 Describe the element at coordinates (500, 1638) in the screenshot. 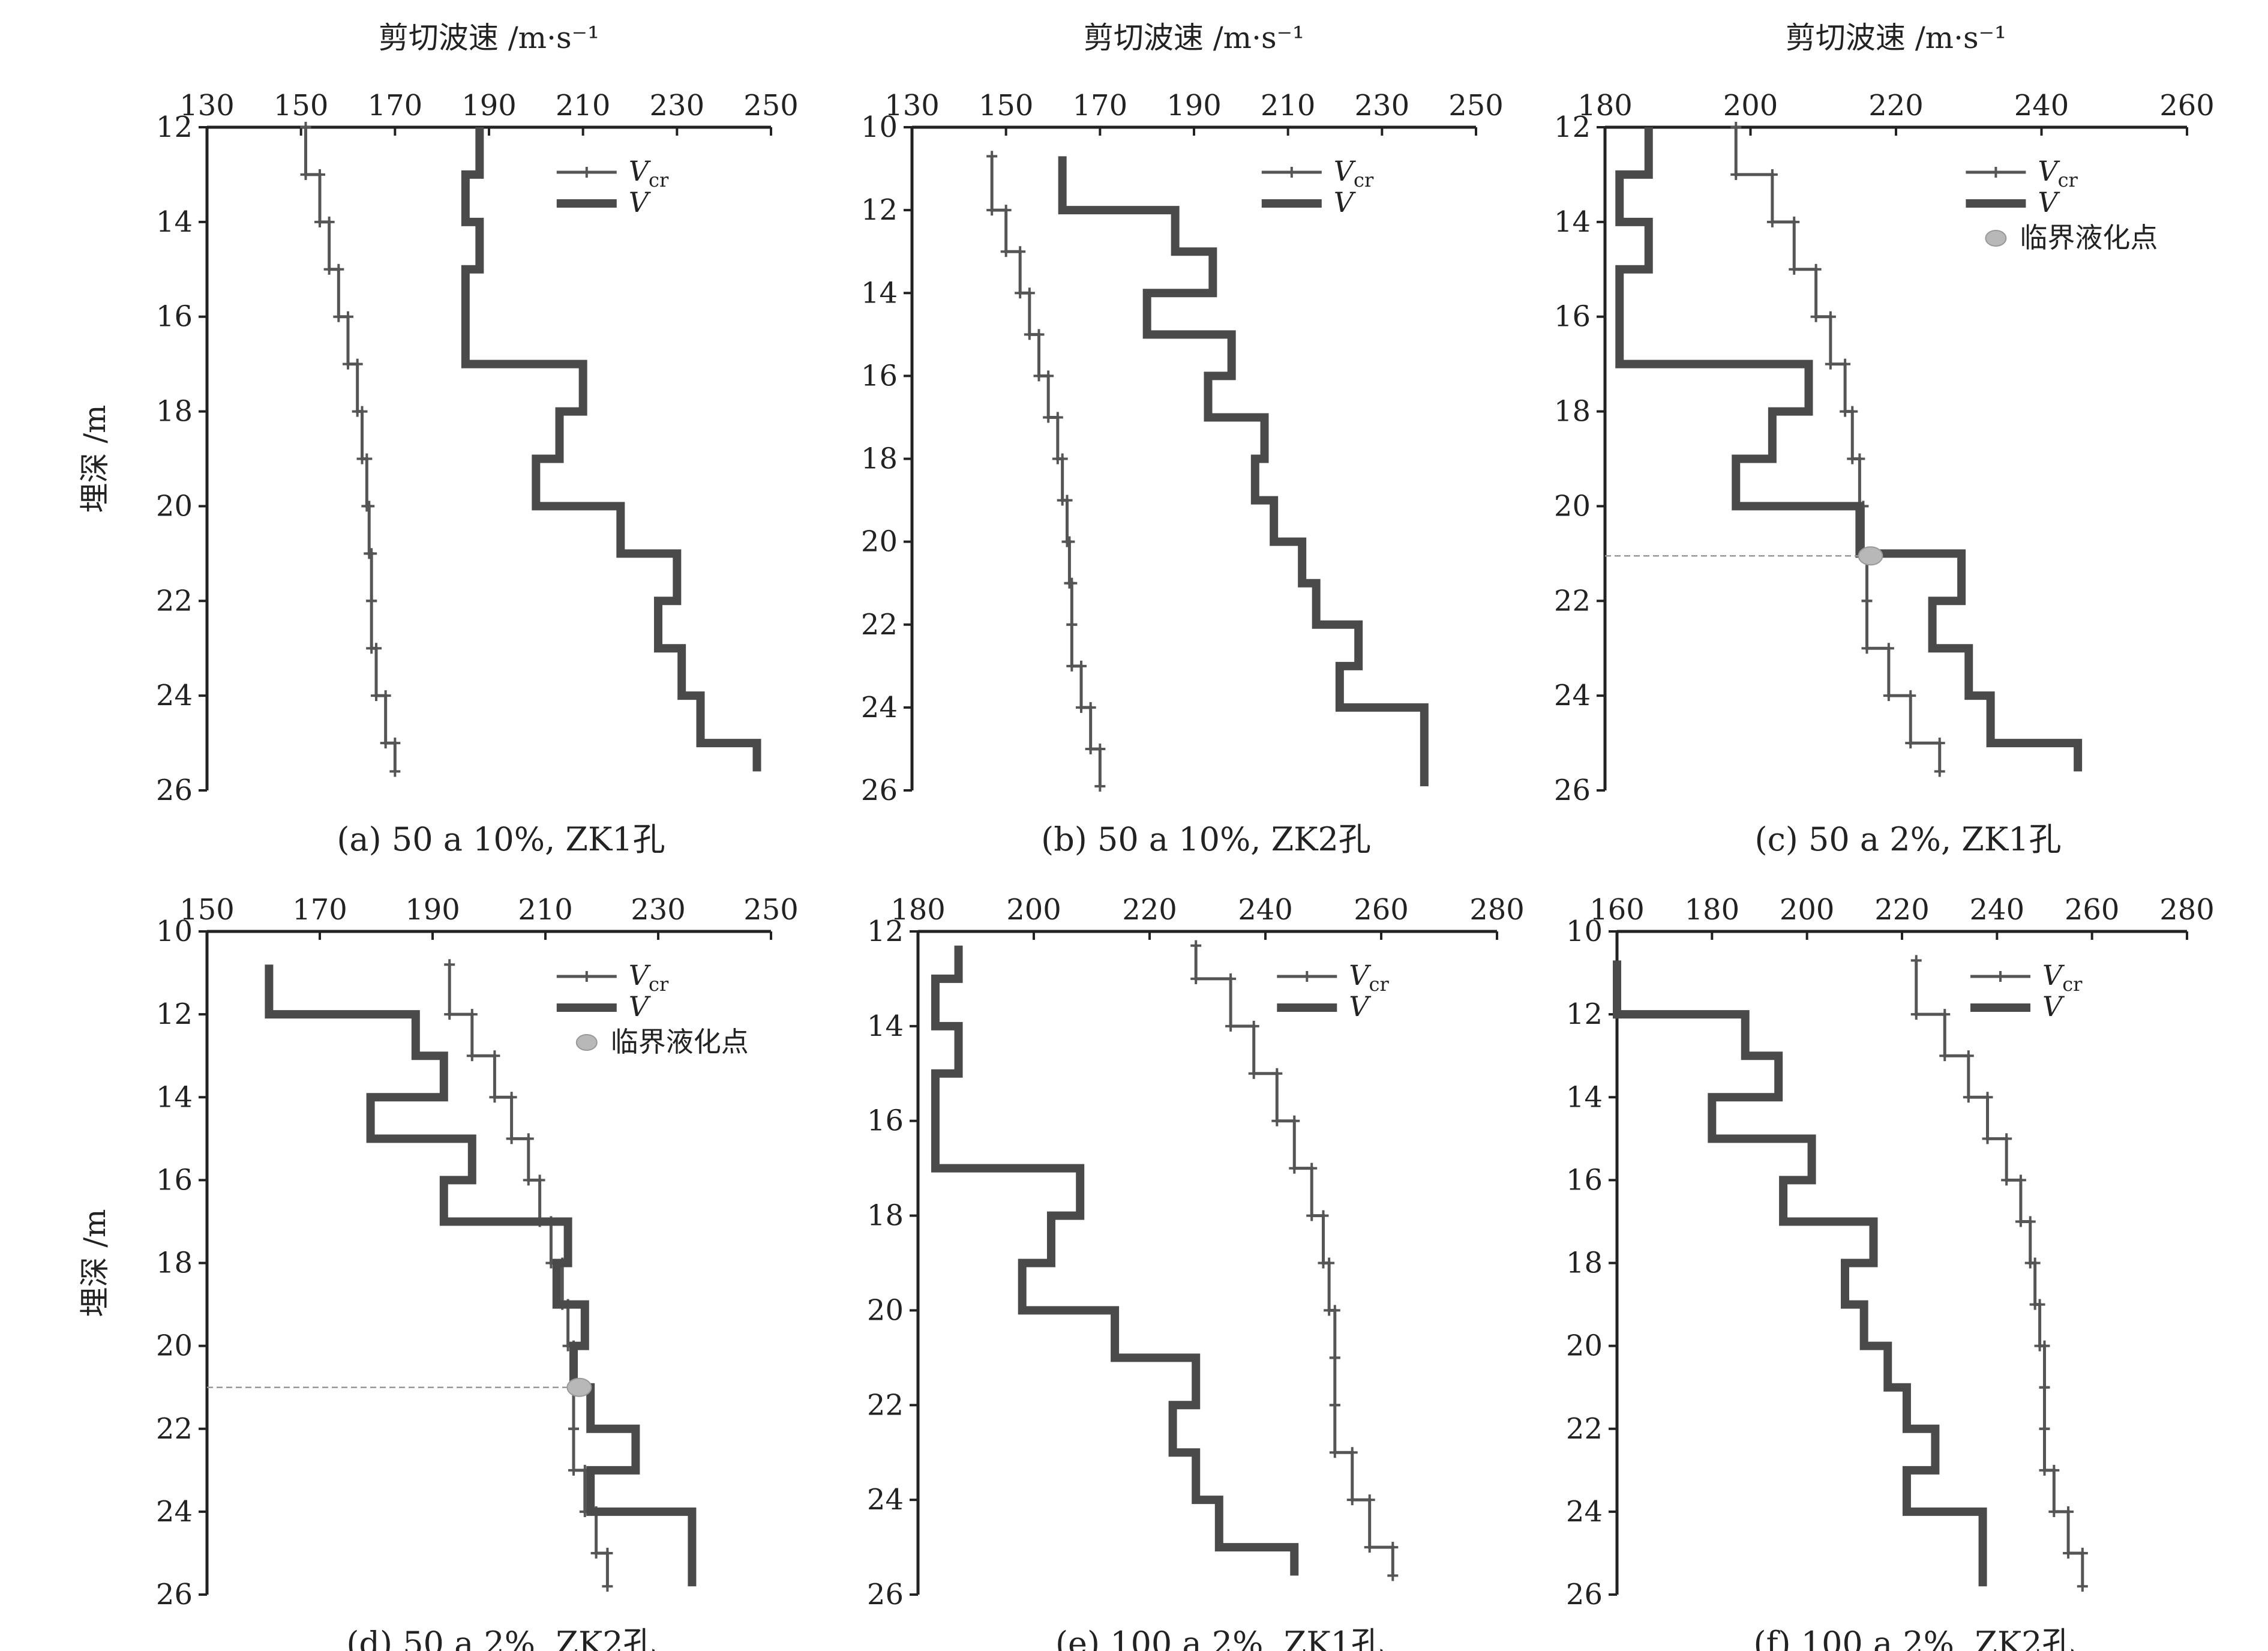

I see `panel-caption: (d) 50 a 2%, ZK2孔` at that location.